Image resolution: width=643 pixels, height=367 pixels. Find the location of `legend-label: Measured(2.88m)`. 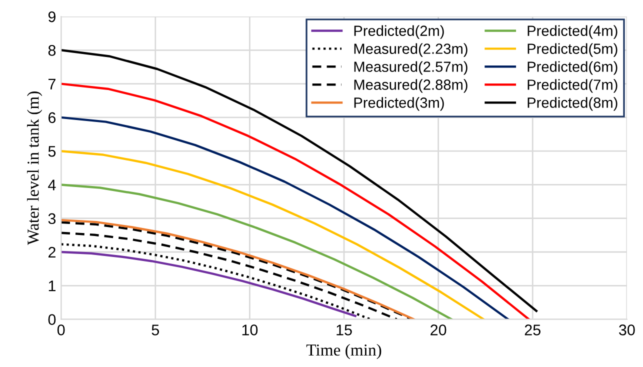

legend-label: Measured(2.88m) is located at coordinates (411, 86).